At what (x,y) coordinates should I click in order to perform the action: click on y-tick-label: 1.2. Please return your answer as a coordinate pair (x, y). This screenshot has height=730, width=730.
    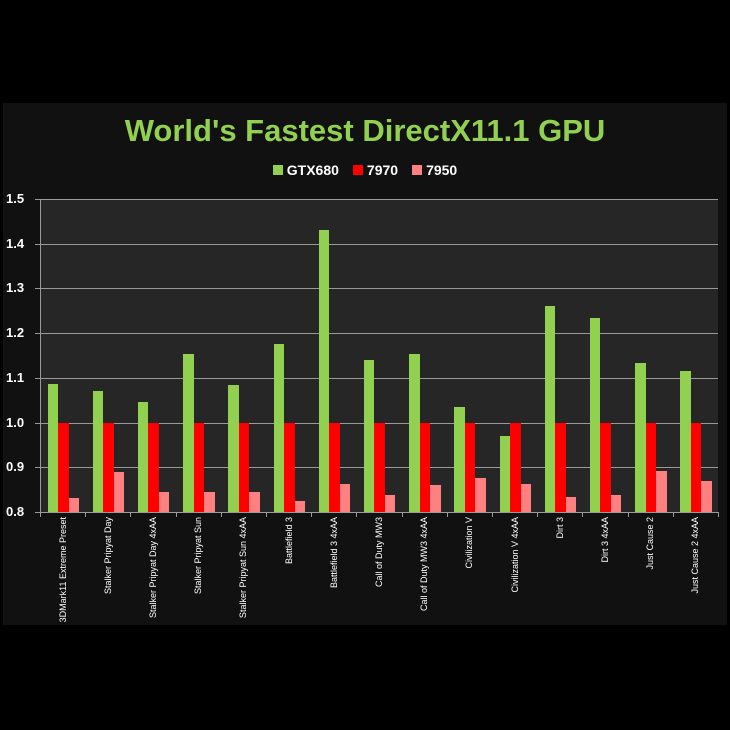
    Looking at the image, I should click on (15, 333).